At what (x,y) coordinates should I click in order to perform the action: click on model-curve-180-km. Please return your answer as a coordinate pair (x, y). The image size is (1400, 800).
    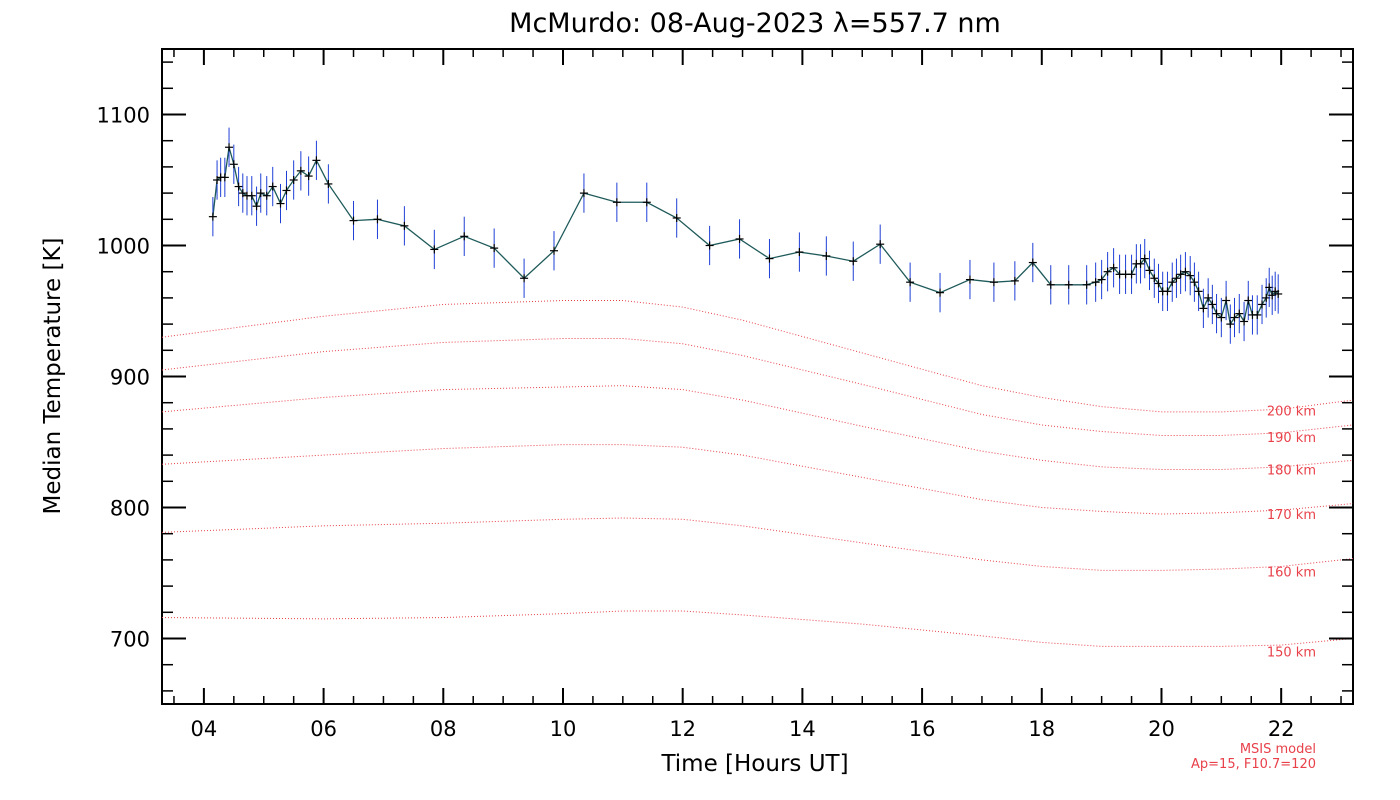
    Looking at the image, I should click on (757, 428).